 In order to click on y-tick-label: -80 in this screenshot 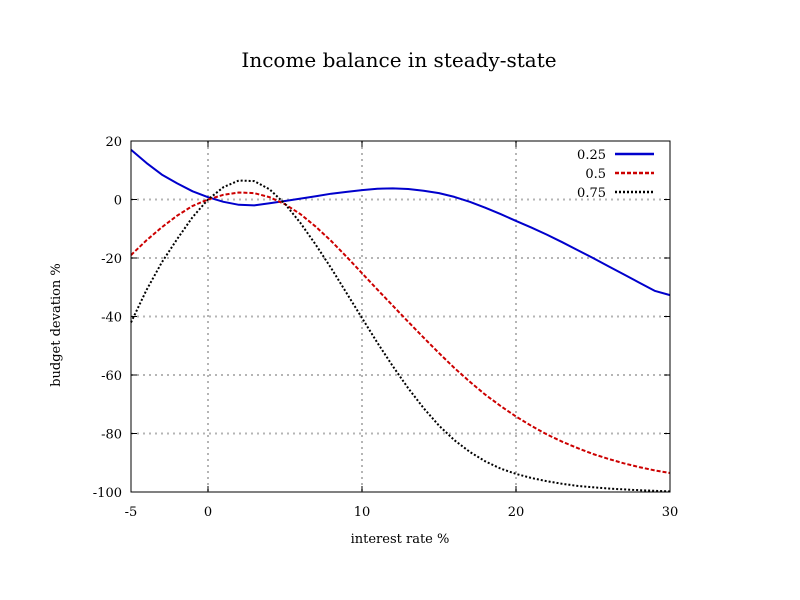, I will do `click(111, 435)`.